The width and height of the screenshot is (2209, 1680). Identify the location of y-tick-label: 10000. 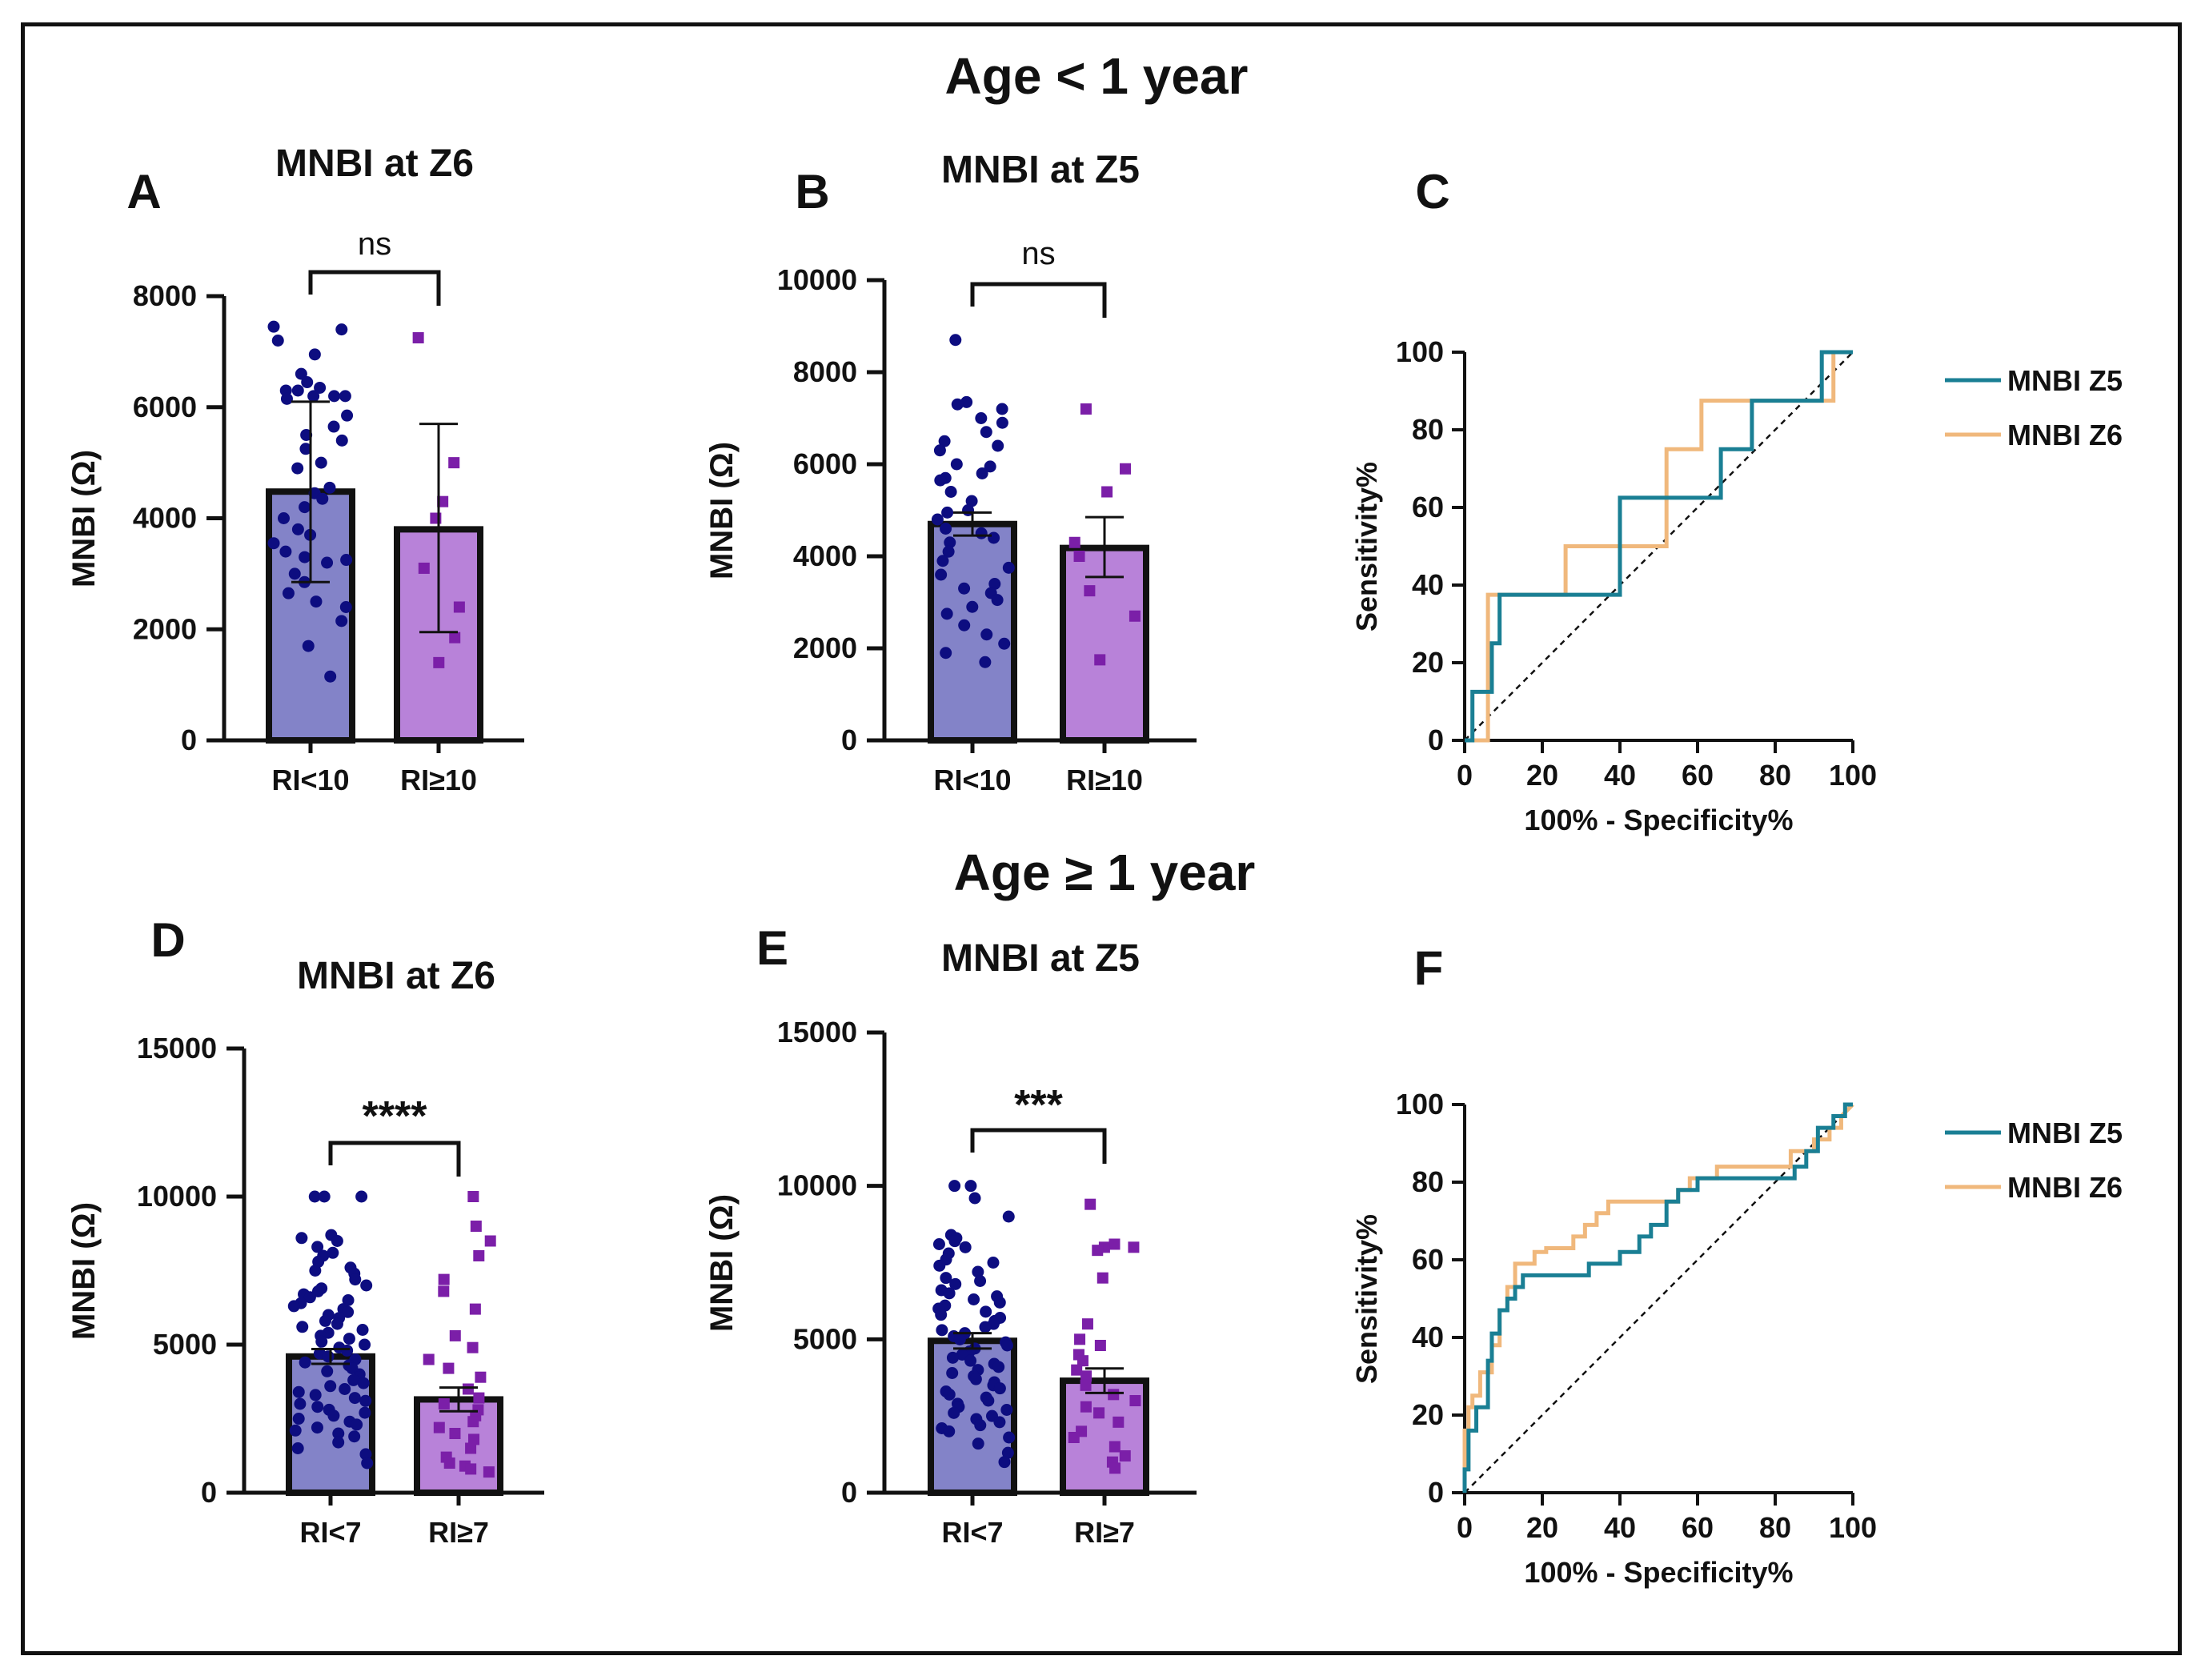
(177, 1196).